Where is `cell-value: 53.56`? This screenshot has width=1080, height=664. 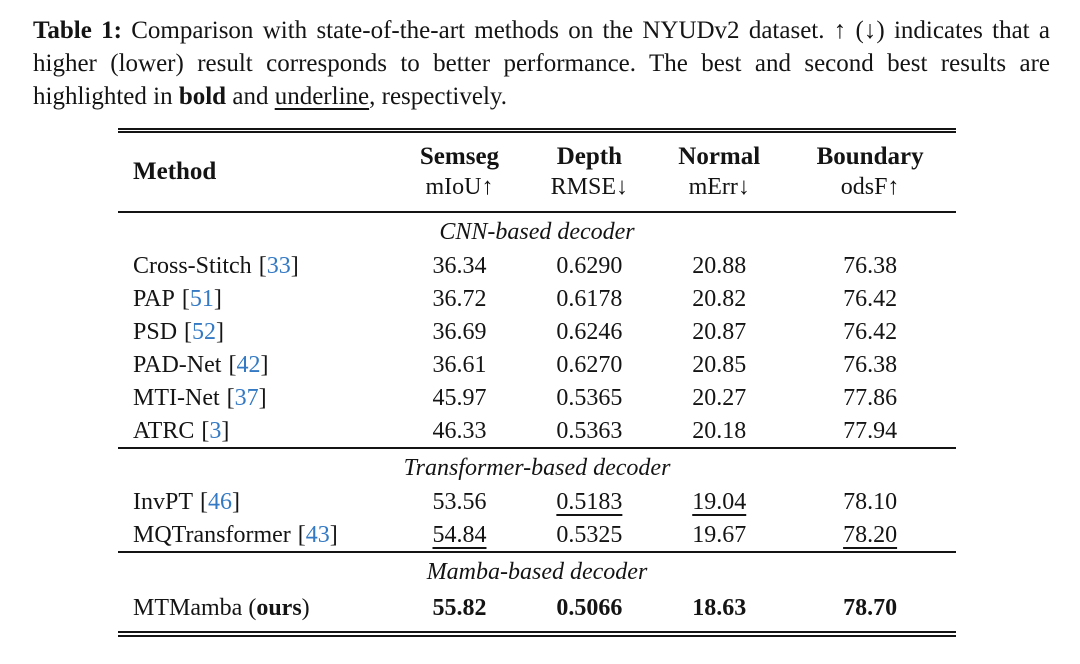 cell-value: 53.56 is located at coordinates (459, 502).